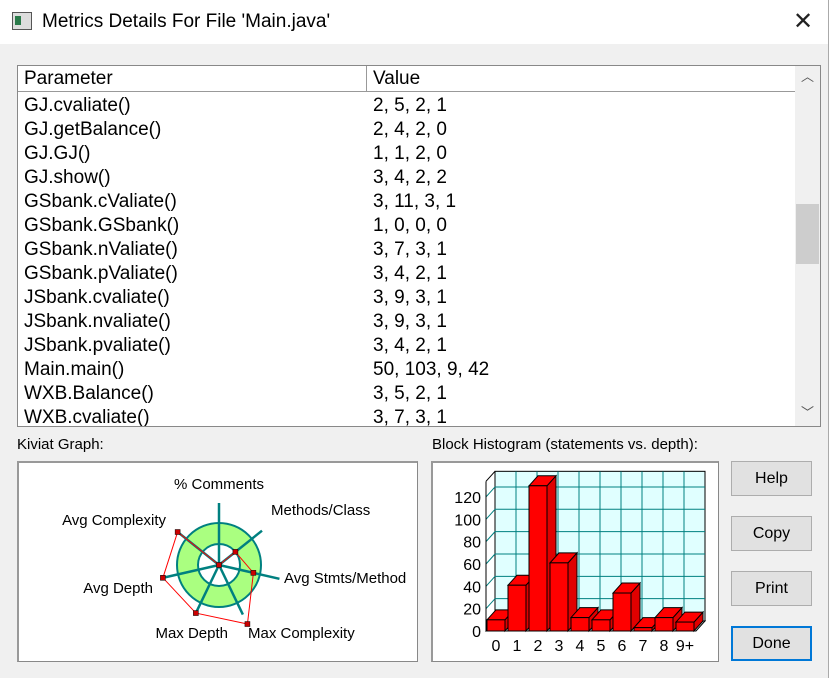 The width and height of the screenshot is (835, 678). Describe the element at coordinates (97, 321) in the screenshot. I see `parameter-cell: JSbank.nvaliate()` at that location.